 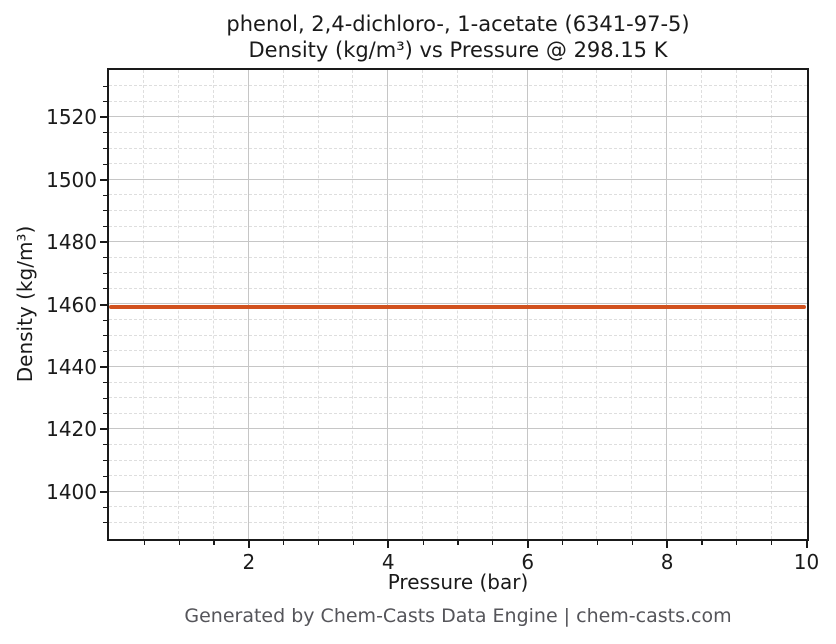 What do you see at coordinates (71, 117) in the screenshot?
I see `y-tick-label: 1520` at bounding box center [71, 117].